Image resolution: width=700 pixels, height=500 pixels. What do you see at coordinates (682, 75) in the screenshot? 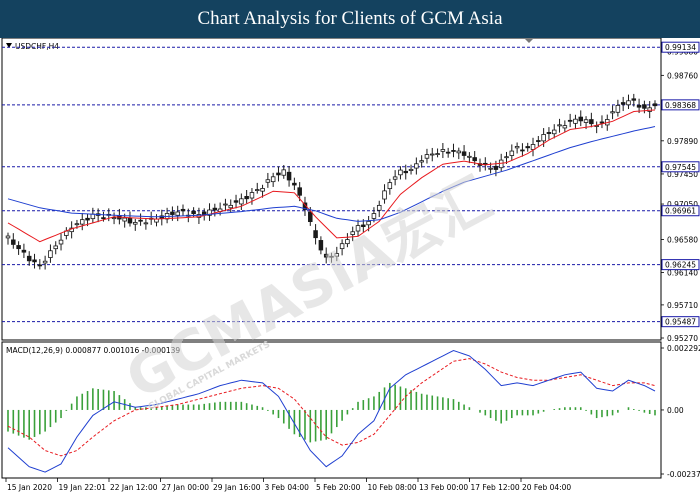
I see `price-tick-label: 0.98760` at bounding box center [682, 75].